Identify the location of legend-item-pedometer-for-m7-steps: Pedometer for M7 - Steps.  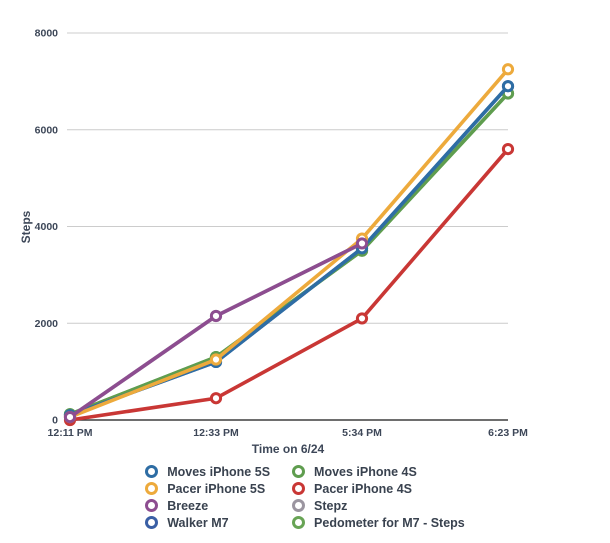
(378, 522).